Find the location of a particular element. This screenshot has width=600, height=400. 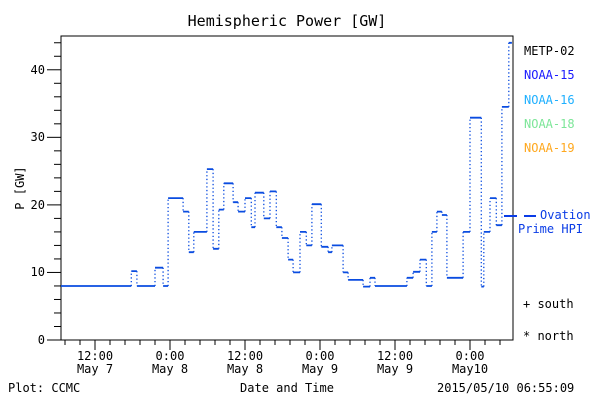

x-tick-label: 0:00 May10 is located at coordinates (470, 363).